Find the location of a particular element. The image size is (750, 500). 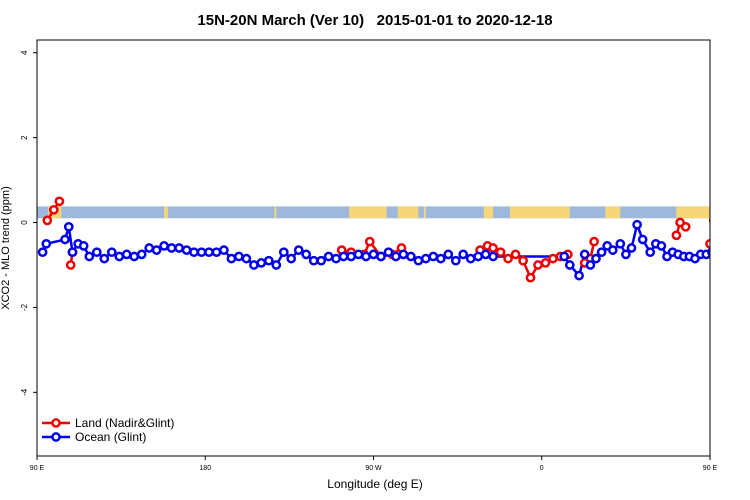

world-map-strip is located at coordinates (373, 212).